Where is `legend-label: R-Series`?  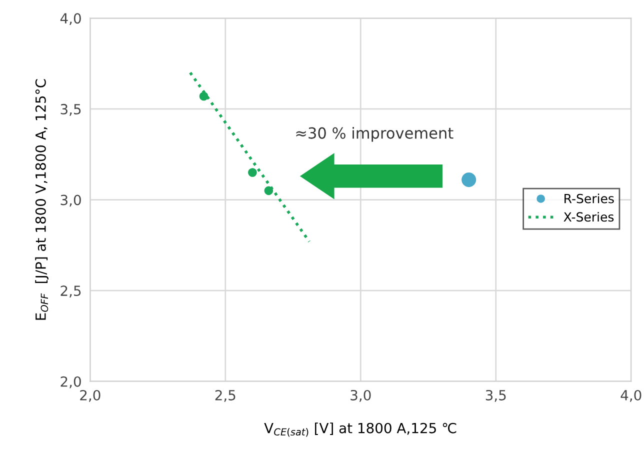 legend-label: R-Series is located at coordinates (589, 199).